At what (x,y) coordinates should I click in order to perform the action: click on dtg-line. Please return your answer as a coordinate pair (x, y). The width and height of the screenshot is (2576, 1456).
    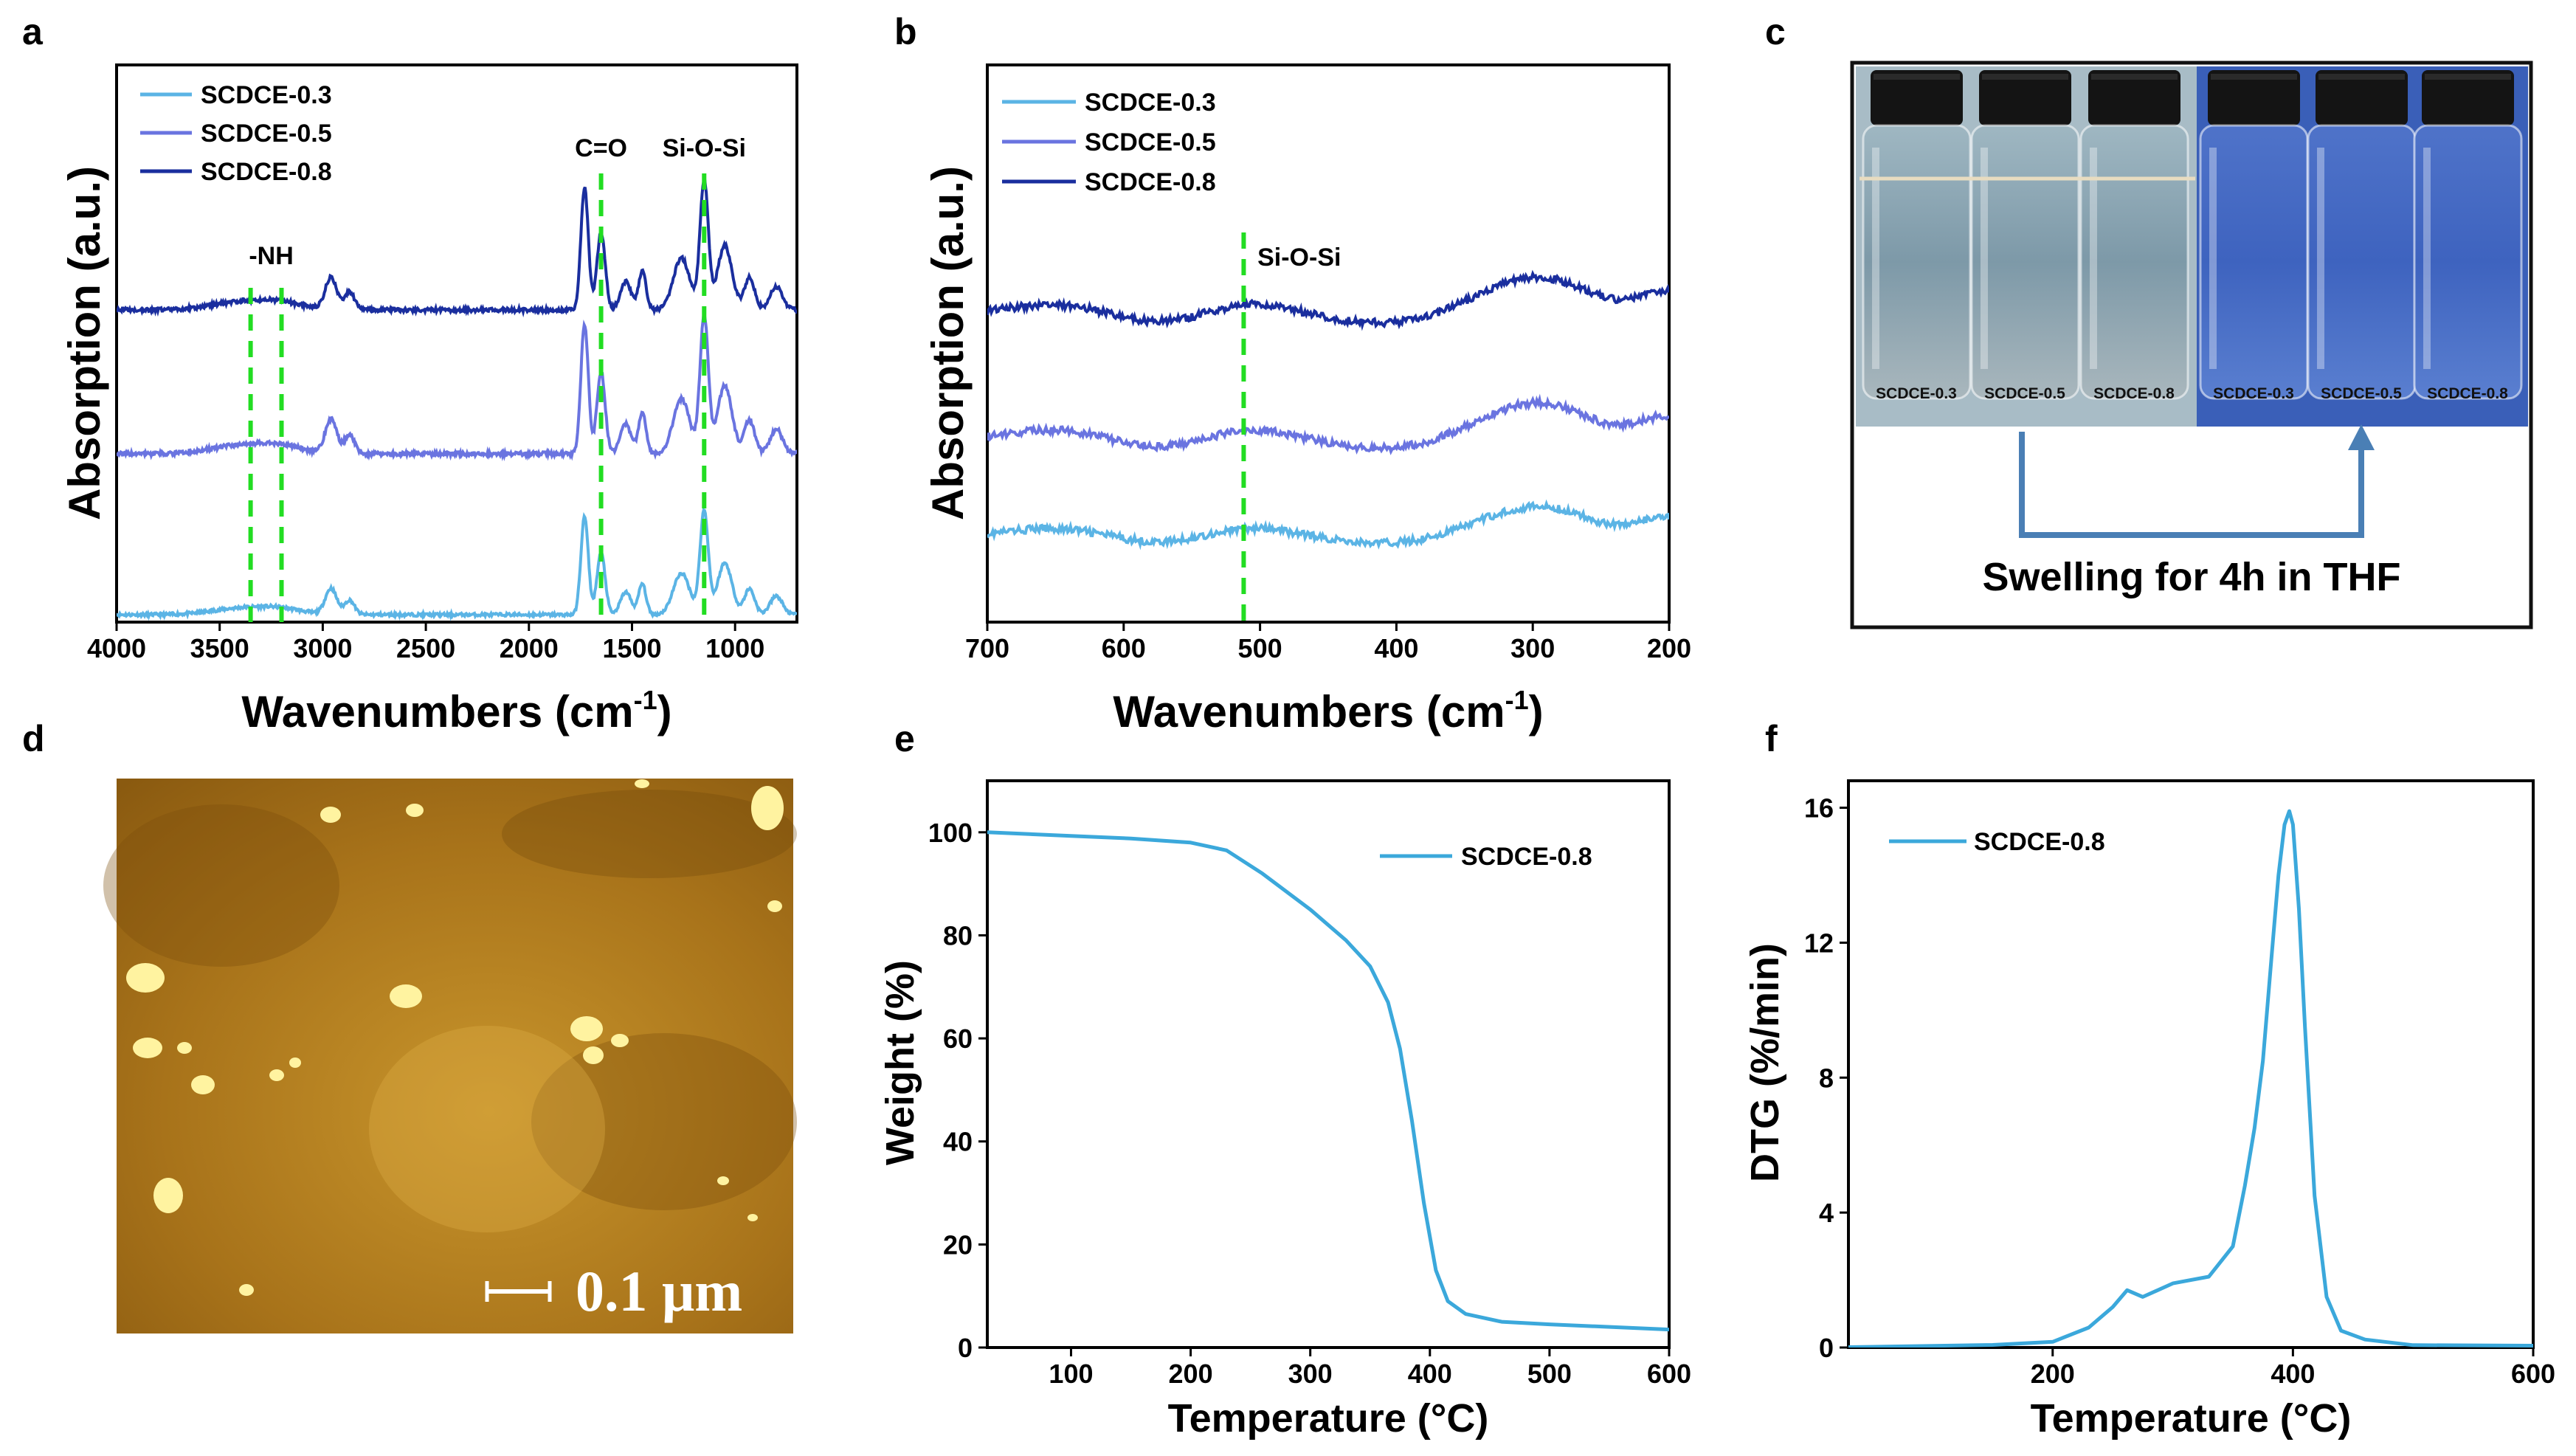
    Looking at the image, I should click on (2190, 1078).